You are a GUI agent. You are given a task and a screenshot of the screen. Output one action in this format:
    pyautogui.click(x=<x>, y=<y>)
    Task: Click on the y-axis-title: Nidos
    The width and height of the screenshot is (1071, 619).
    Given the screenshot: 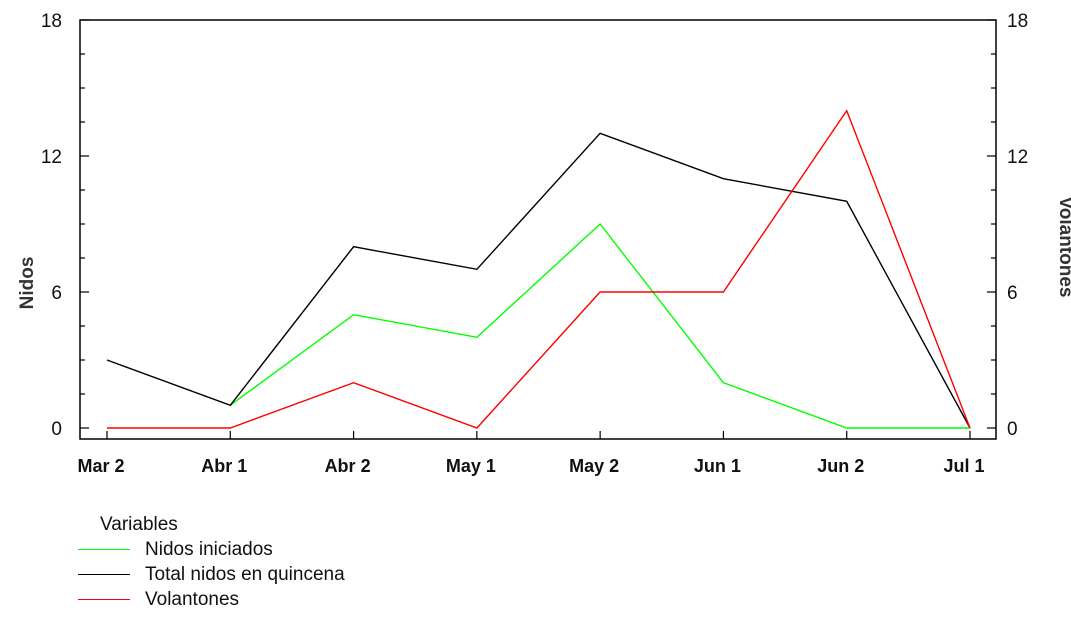 What is the action you would take?
    pyautogui.click(x=27, y=283)
    